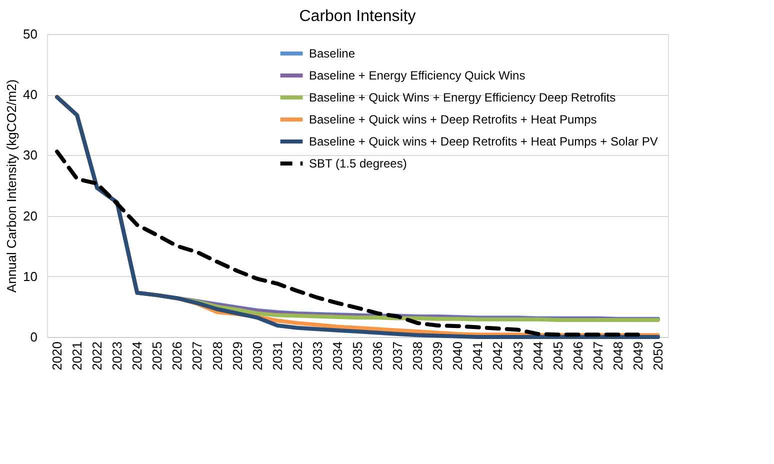 The image size is (774, 464). I want to click on legend-label: Baseline, so click(332, 53).